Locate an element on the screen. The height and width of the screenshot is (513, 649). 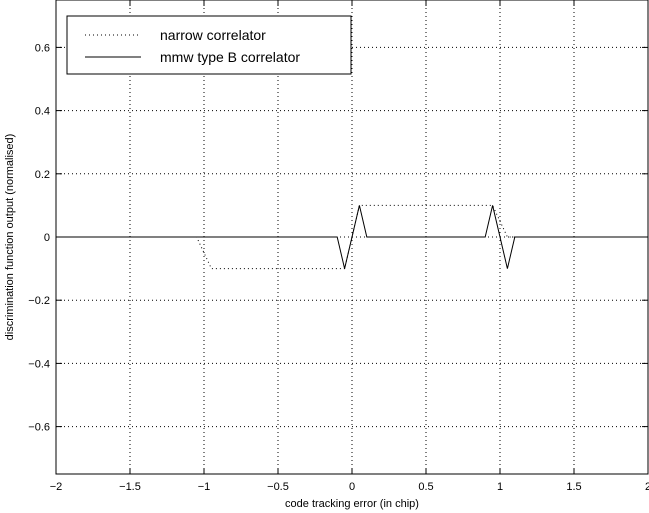
y-tick-label: −0.4 is located at coordinates (39, 364).